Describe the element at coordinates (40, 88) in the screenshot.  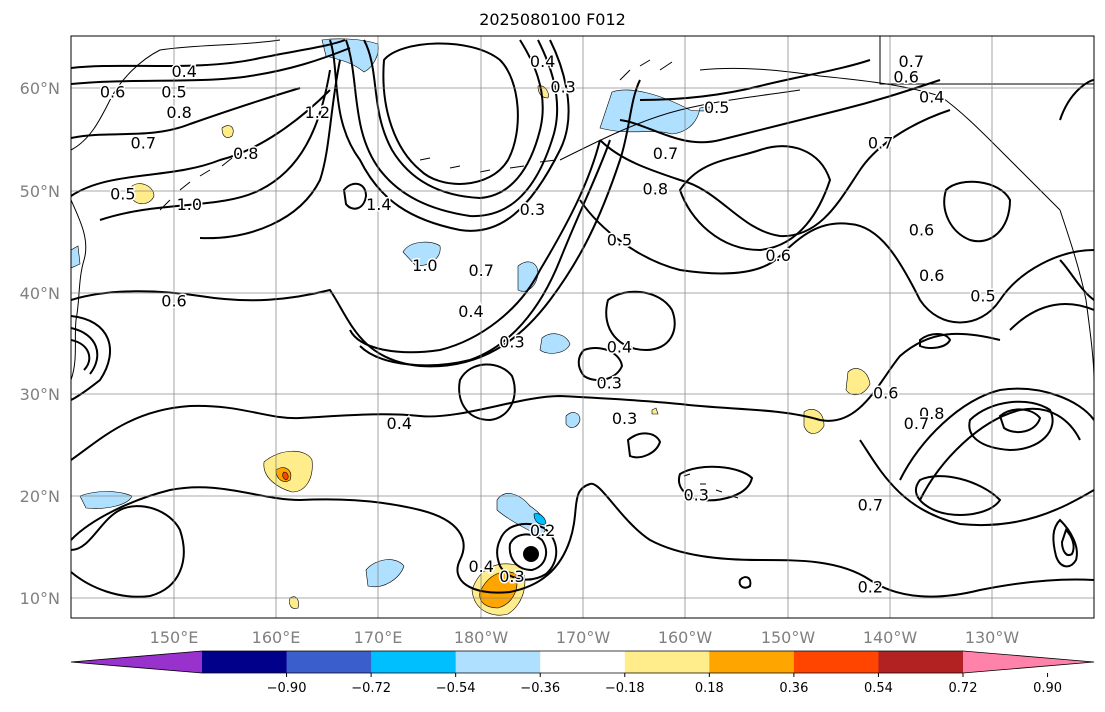
I see `lat-tick-label: 60°N` at that location.